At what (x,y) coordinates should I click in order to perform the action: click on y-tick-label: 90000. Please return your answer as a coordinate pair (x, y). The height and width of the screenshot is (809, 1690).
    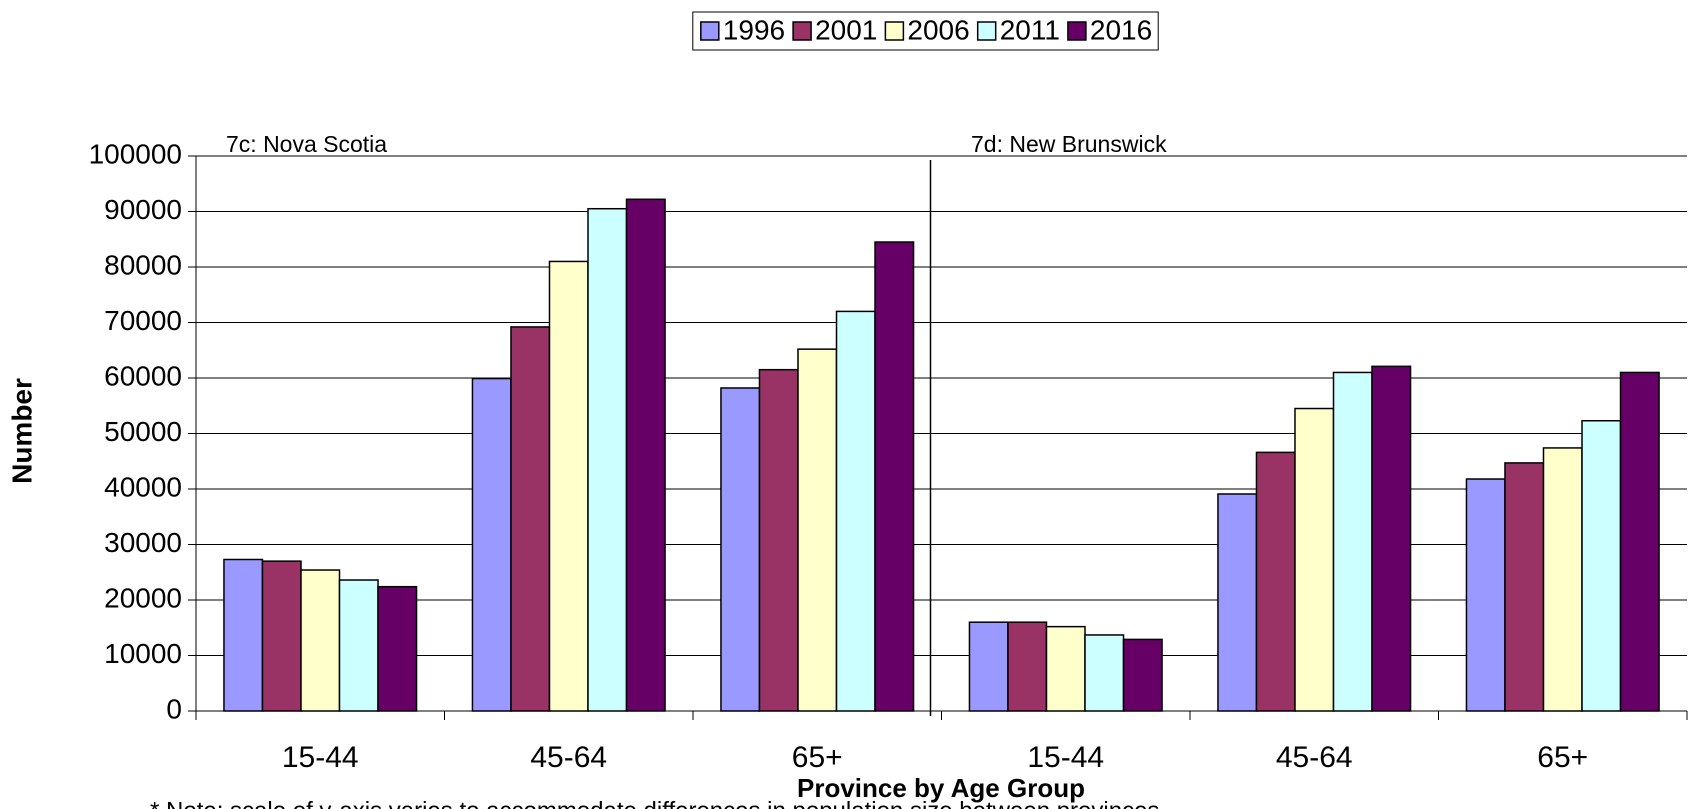
    Looking at the image, I should click on (143, 209).